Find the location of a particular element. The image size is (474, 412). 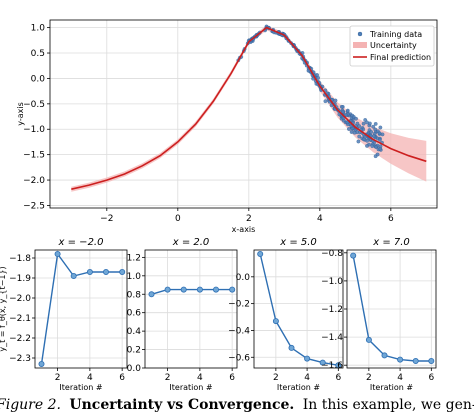

legend-box is located at coordinates (392, 46).